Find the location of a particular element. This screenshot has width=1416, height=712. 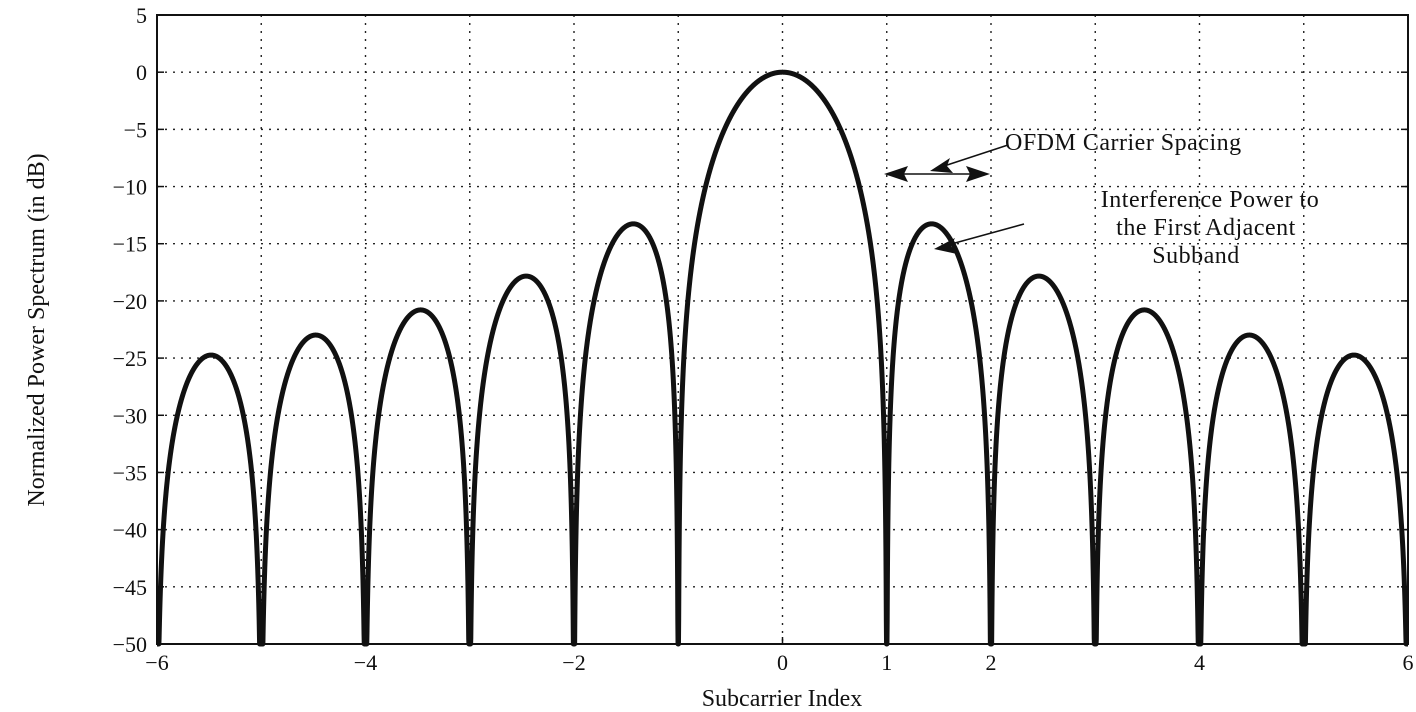

x-tick-label: −2 is located at coordinates (573, 662).